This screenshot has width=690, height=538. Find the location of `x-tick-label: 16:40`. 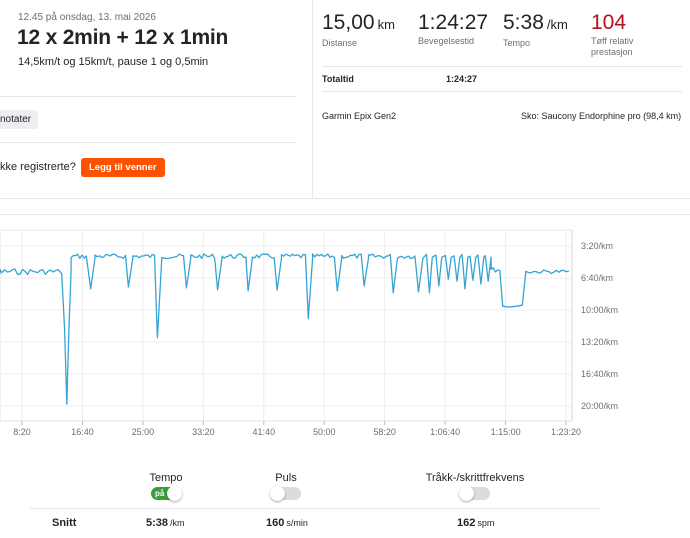

x-tick-label: 16:40 is located at coordinates (82, 432).